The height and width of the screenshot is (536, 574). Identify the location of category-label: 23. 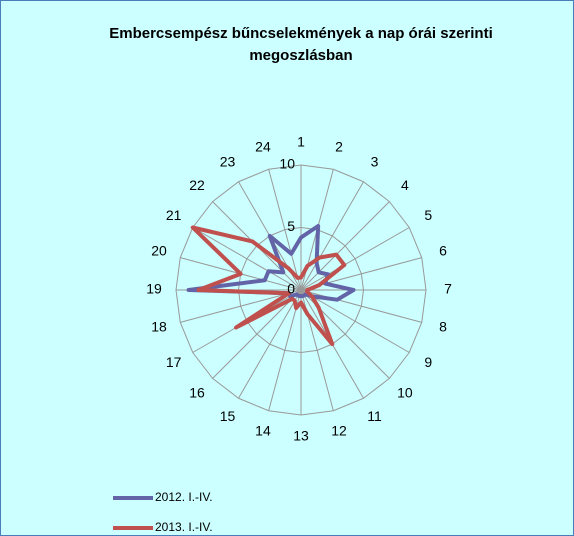
(228, 161).